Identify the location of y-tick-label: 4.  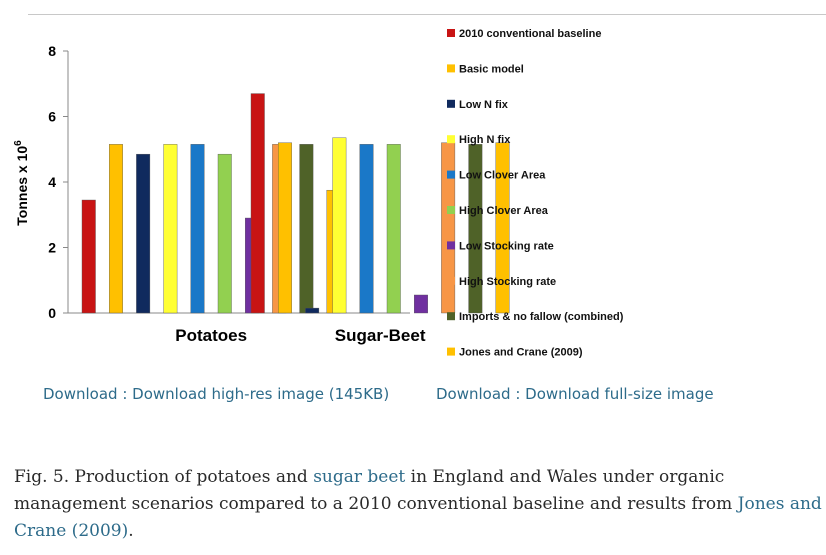
(52, 182).